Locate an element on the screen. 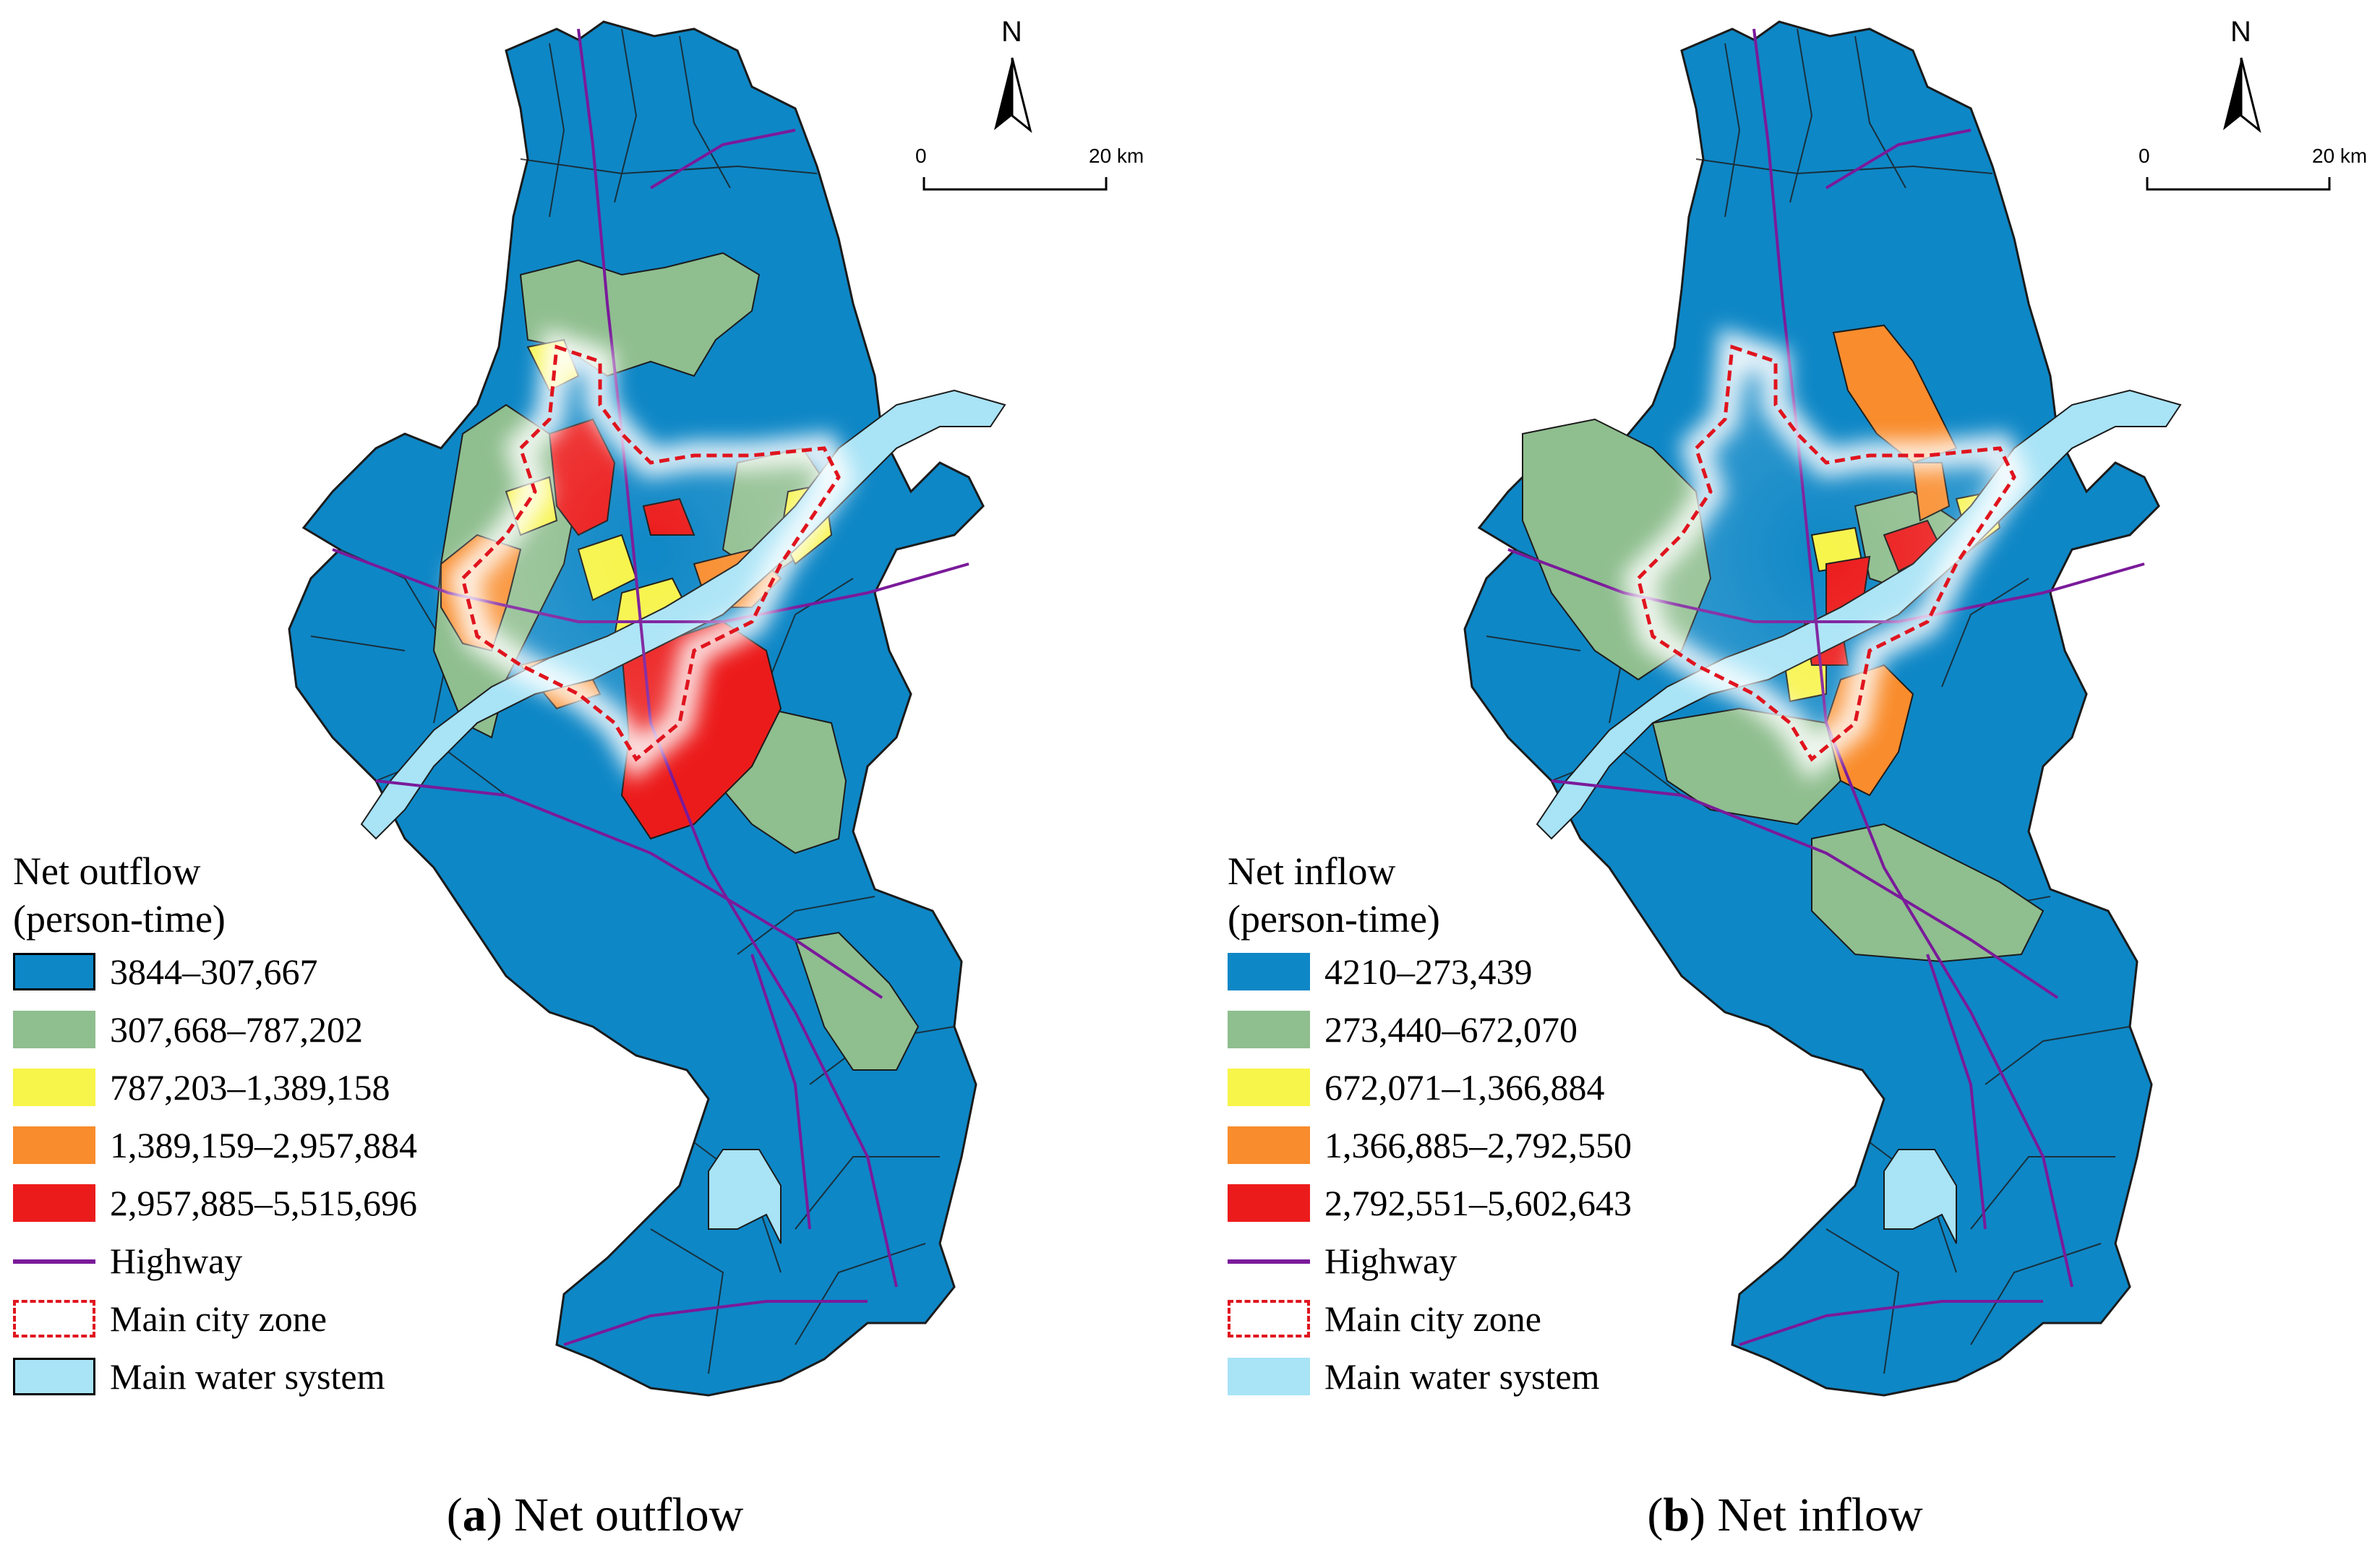 The width and height of the screenshot is (2380, 1558). legend-item-class3: 787,203–1,389,158 is located at coordinates (215, 1087).